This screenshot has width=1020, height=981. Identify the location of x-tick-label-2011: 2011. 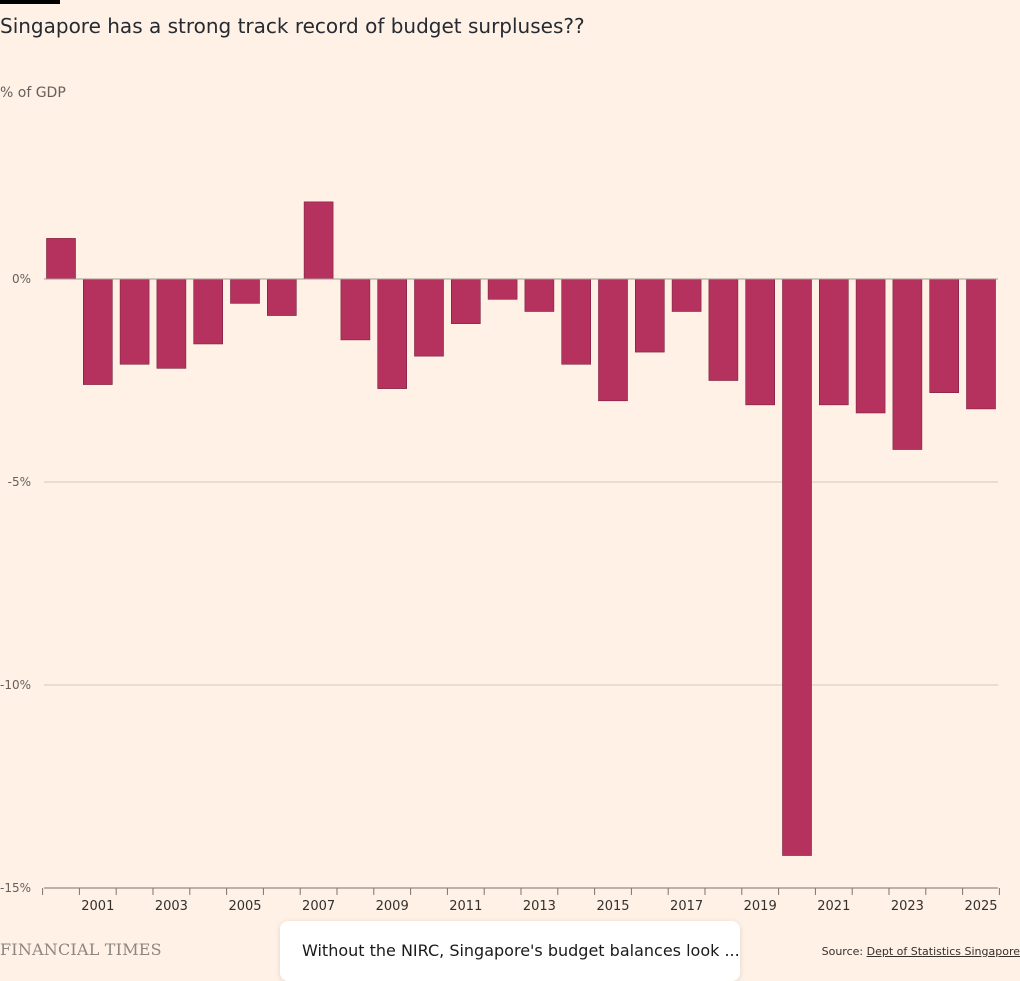
(465, 906).